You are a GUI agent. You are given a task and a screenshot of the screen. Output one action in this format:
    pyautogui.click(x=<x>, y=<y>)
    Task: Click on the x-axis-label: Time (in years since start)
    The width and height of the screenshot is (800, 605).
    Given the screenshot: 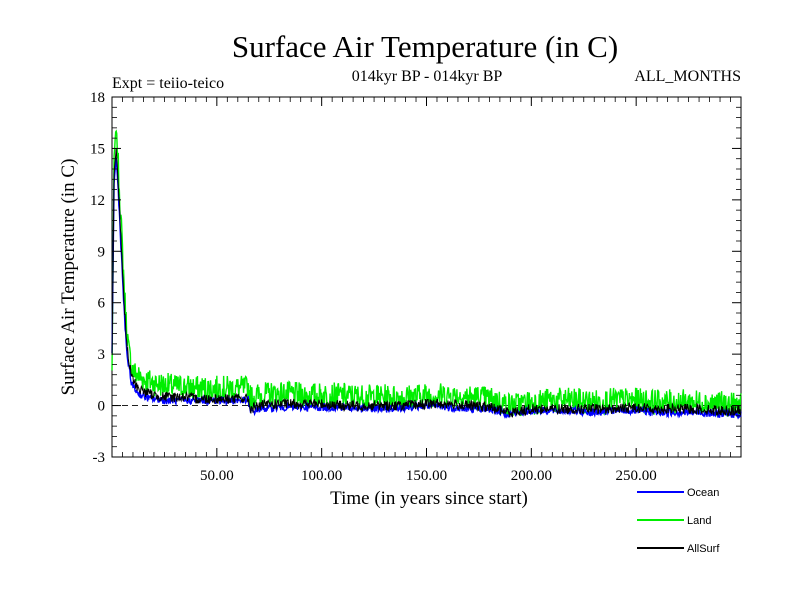 What is the action you would take?
    pyautogui.click(x=429, y=498)
    